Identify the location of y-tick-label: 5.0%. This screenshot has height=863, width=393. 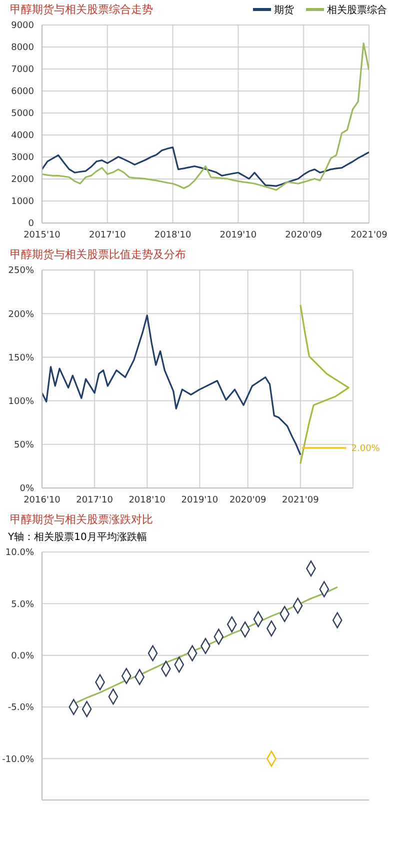
(22, 605).